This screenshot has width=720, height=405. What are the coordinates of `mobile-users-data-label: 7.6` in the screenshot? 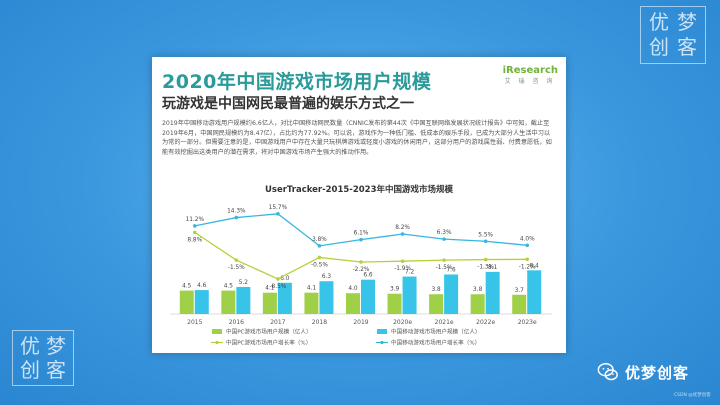 It's located at (451, 270).